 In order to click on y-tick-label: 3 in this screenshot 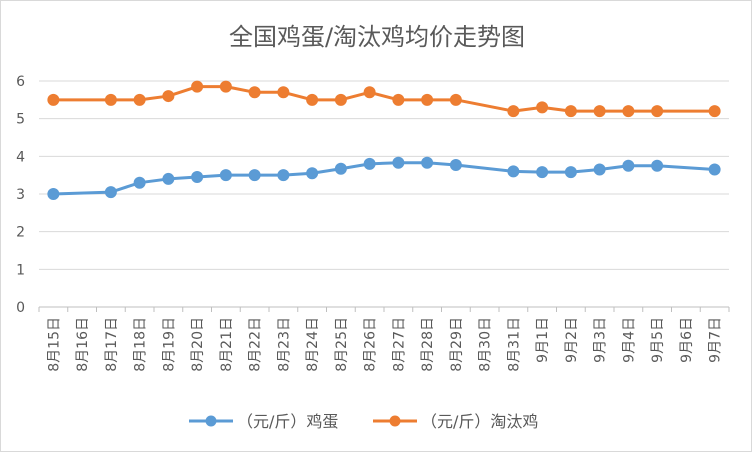, I will do `click(20, 195)`.